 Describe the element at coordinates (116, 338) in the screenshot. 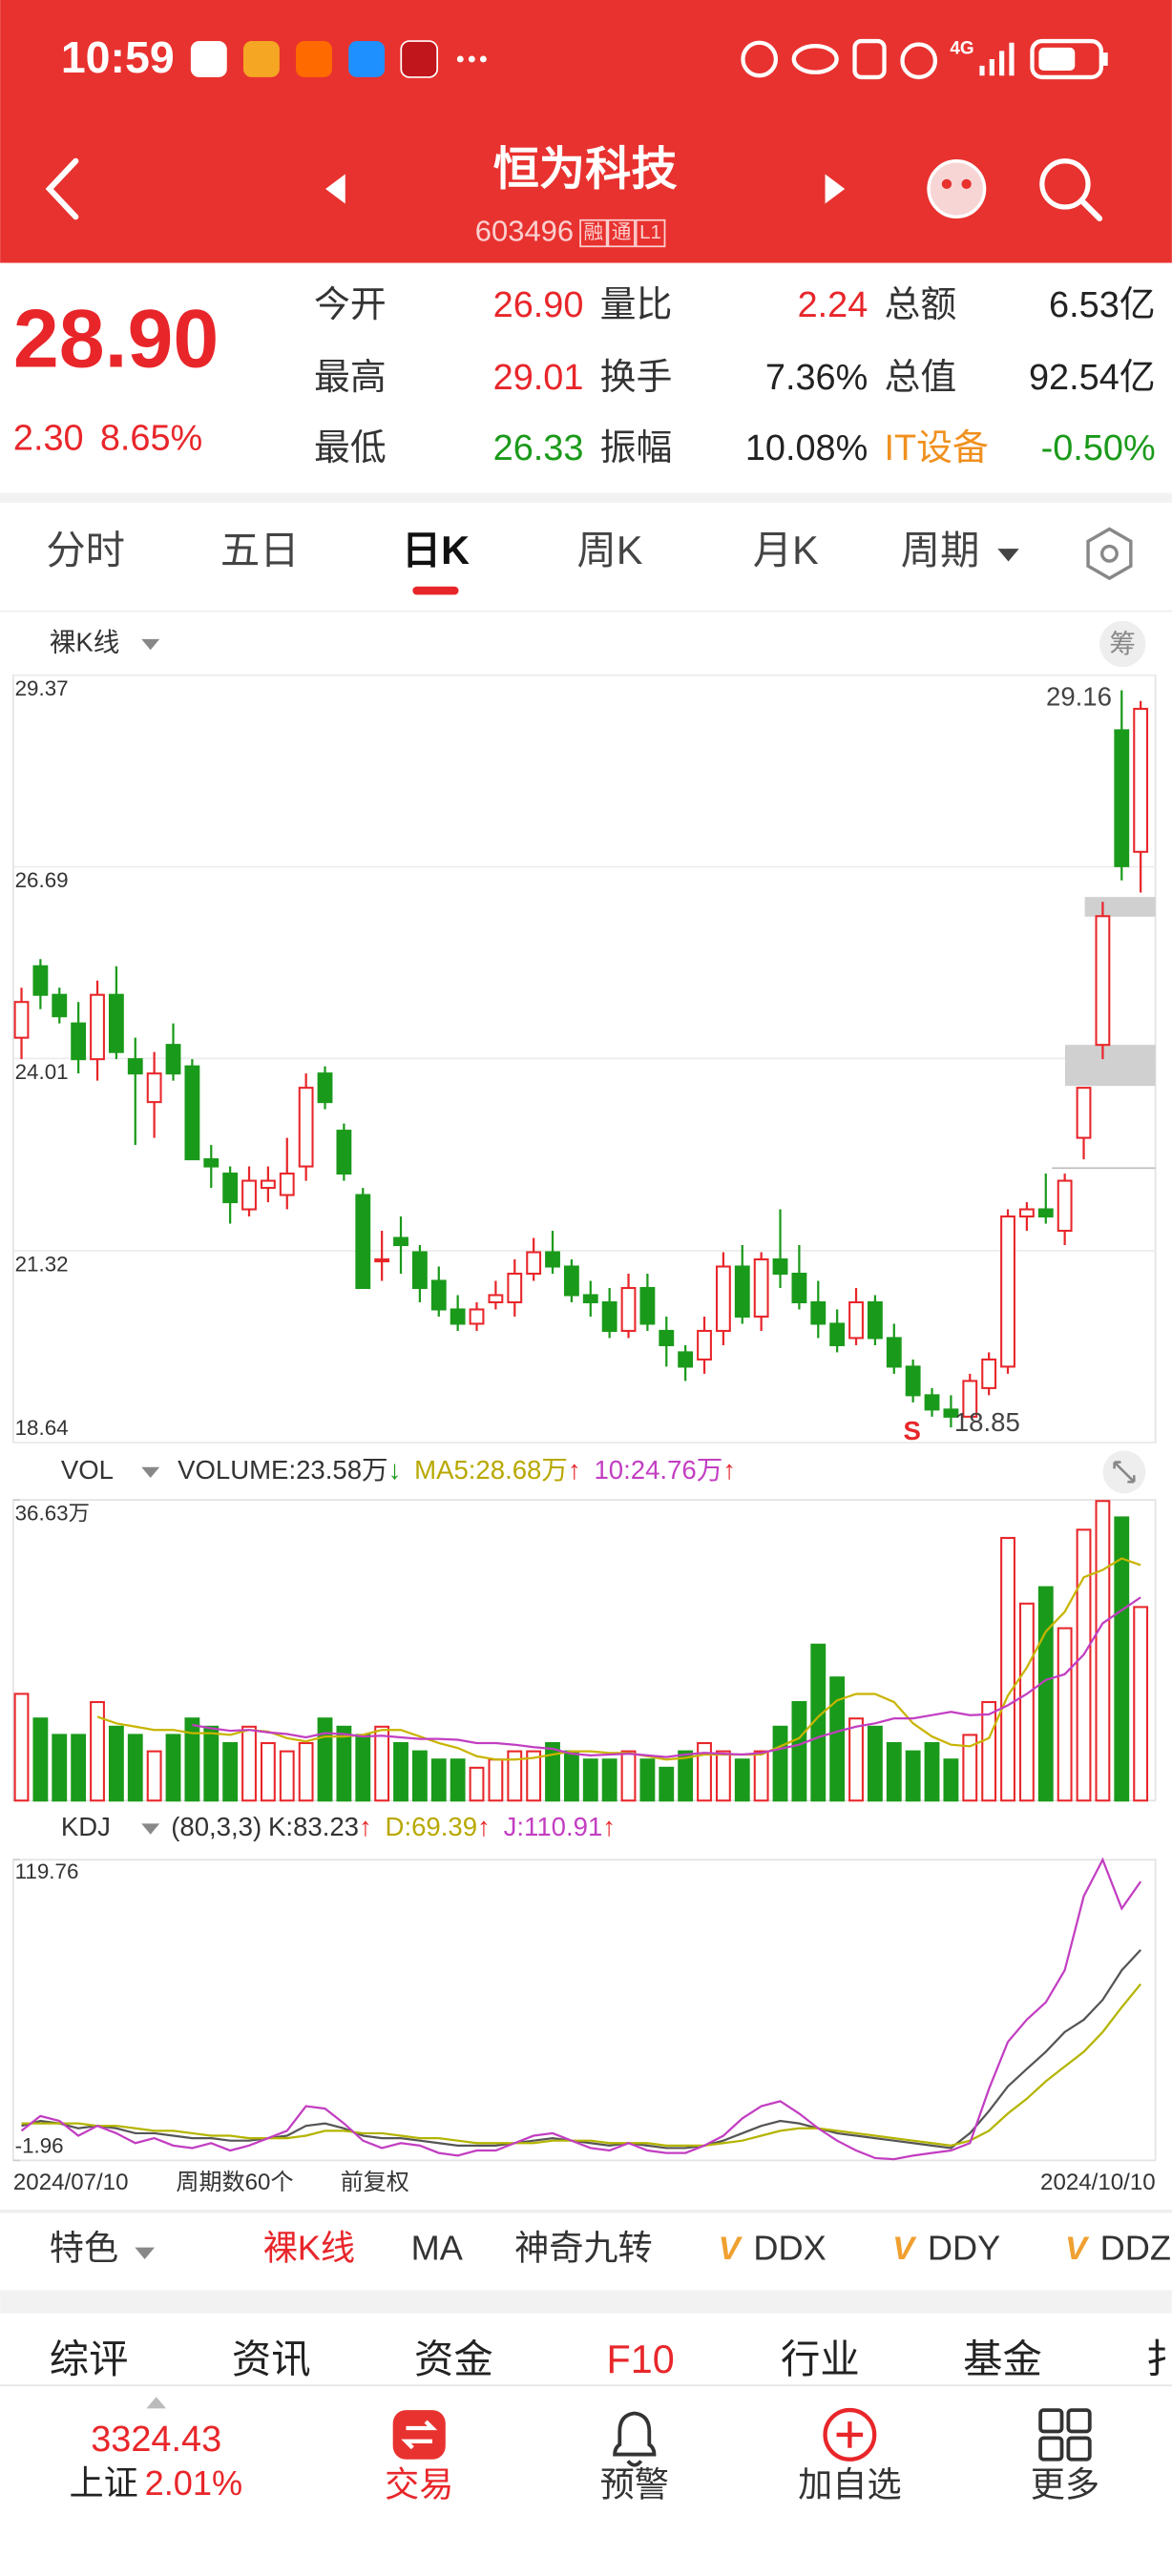

I see `last-price: 28.90` at that location.